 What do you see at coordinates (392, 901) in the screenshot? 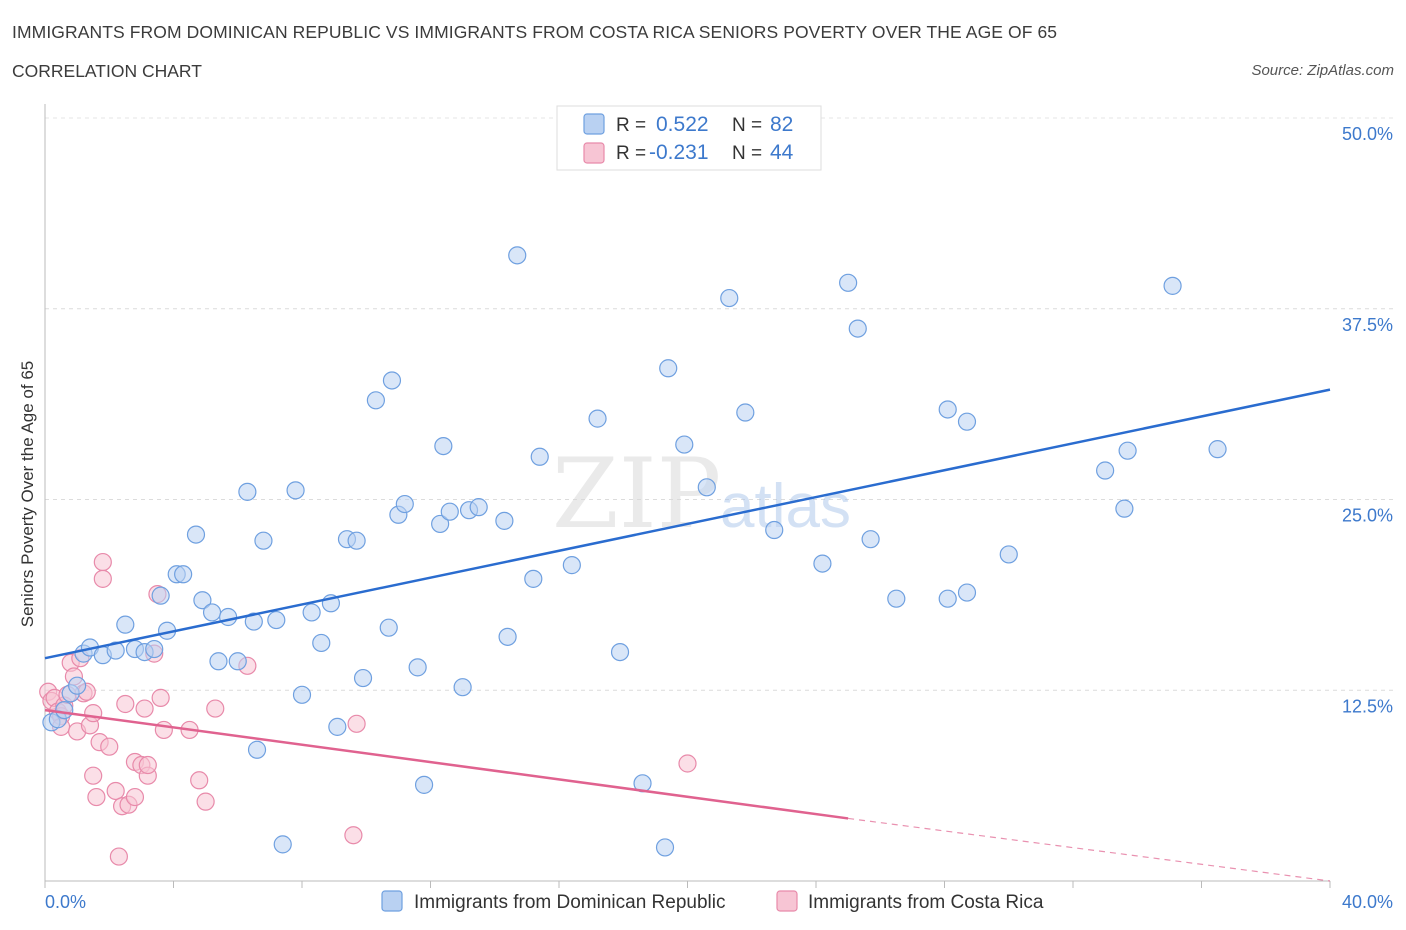
I see `bottom-legend-swatch-dominican` at bounding box center [392, 901].